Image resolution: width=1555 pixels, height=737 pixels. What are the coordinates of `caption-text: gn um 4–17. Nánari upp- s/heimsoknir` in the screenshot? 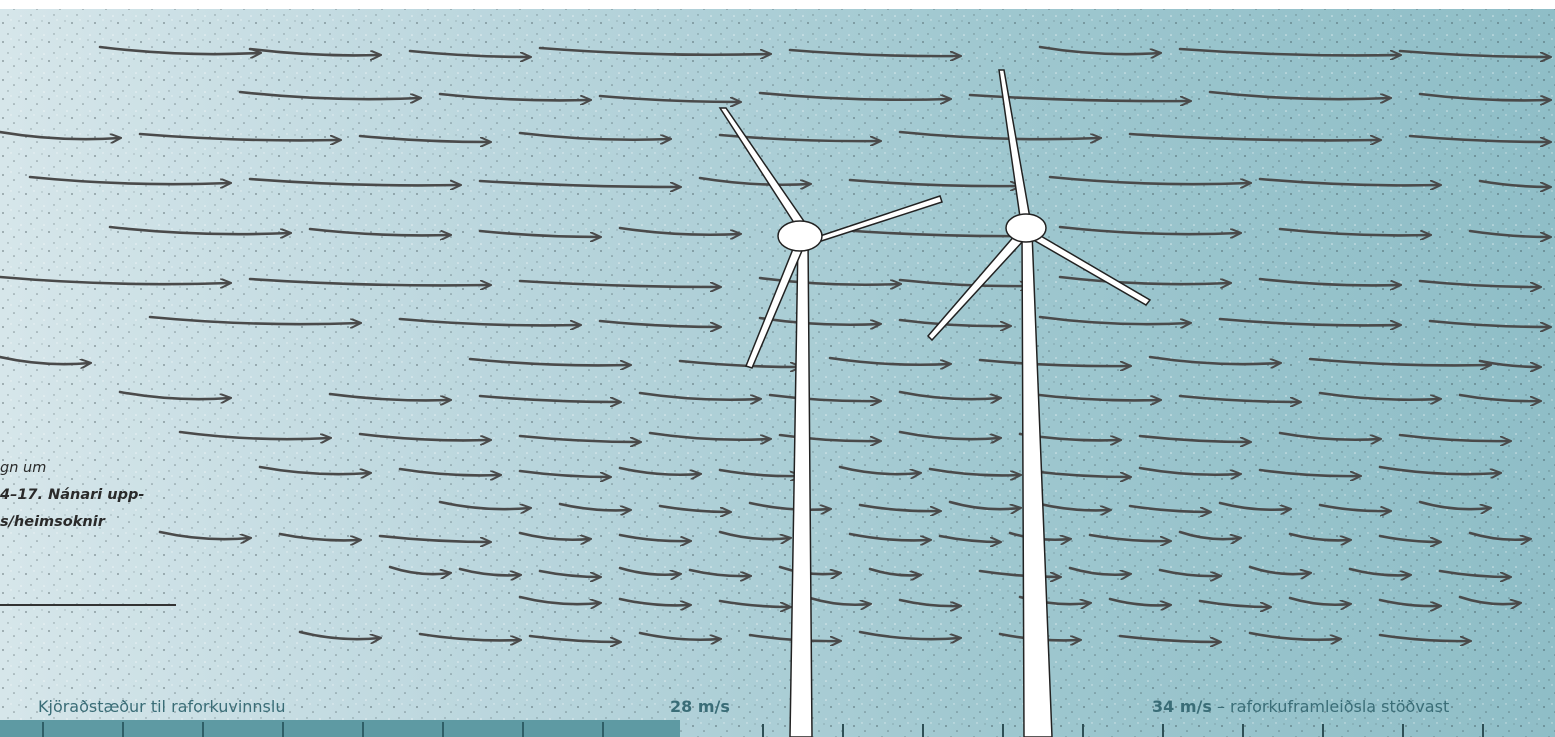 It's located at (120, 495).